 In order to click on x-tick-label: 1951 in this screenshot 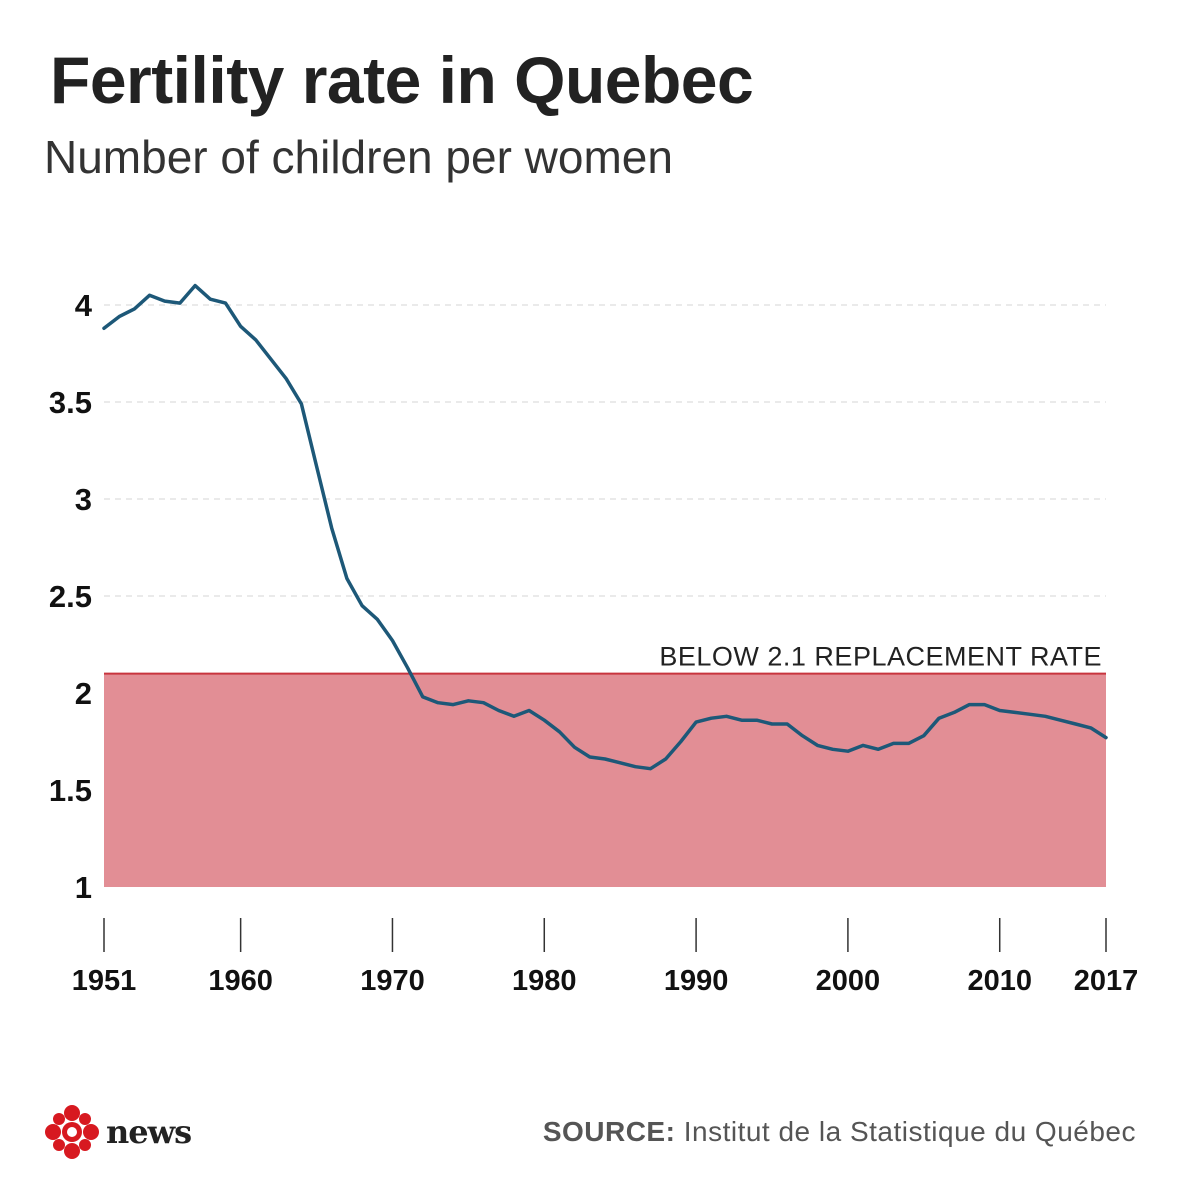, I will do `click(104, 981)`.